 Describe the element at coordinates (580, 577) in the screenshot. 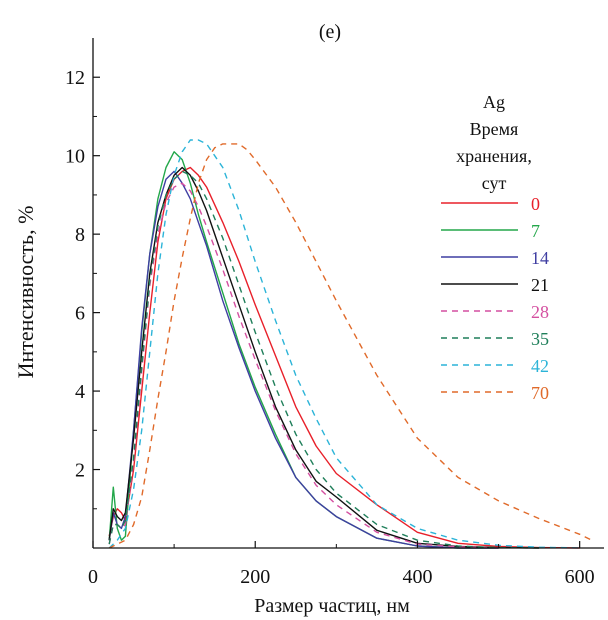

I see `x-tick-label: 600` at that location.